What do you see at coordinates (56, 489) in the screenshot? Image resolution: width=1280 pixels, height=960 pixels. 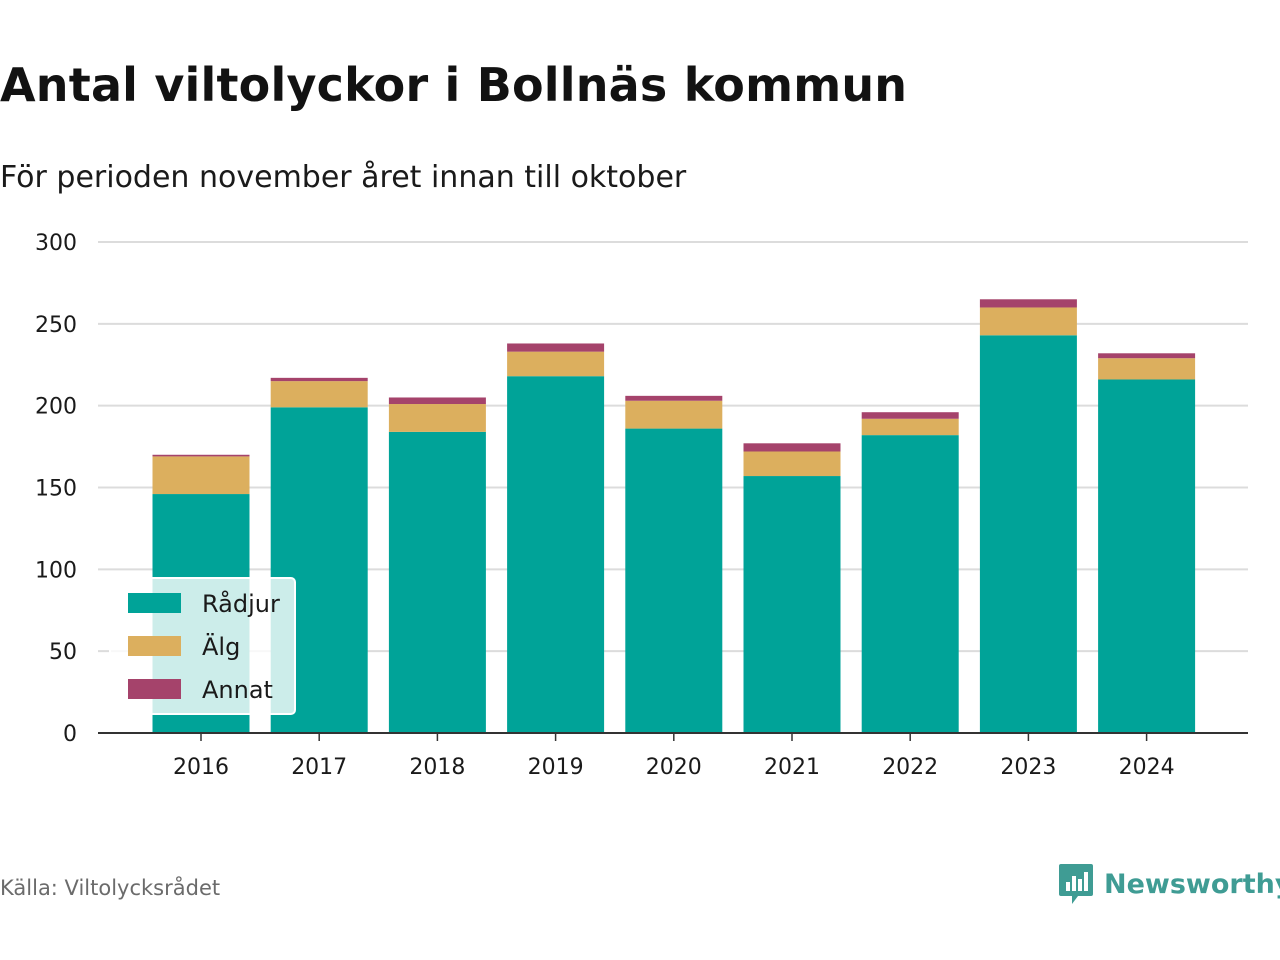 I see `y-tick-label: 150` at bounding box center [56, 489].